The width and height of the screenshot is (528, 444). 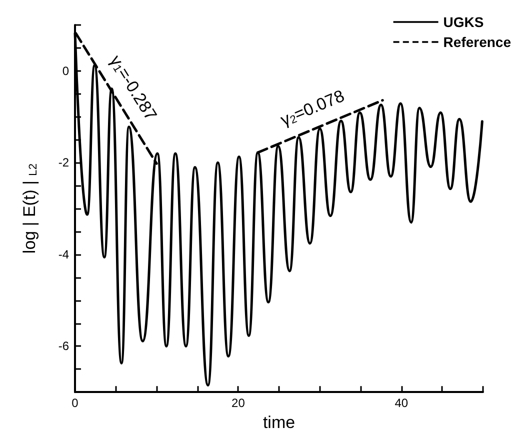 What do you see at coordinates (463, 22) in the screenshot?
I see `legend-label: UGKS` at bounding box center [463, 22].